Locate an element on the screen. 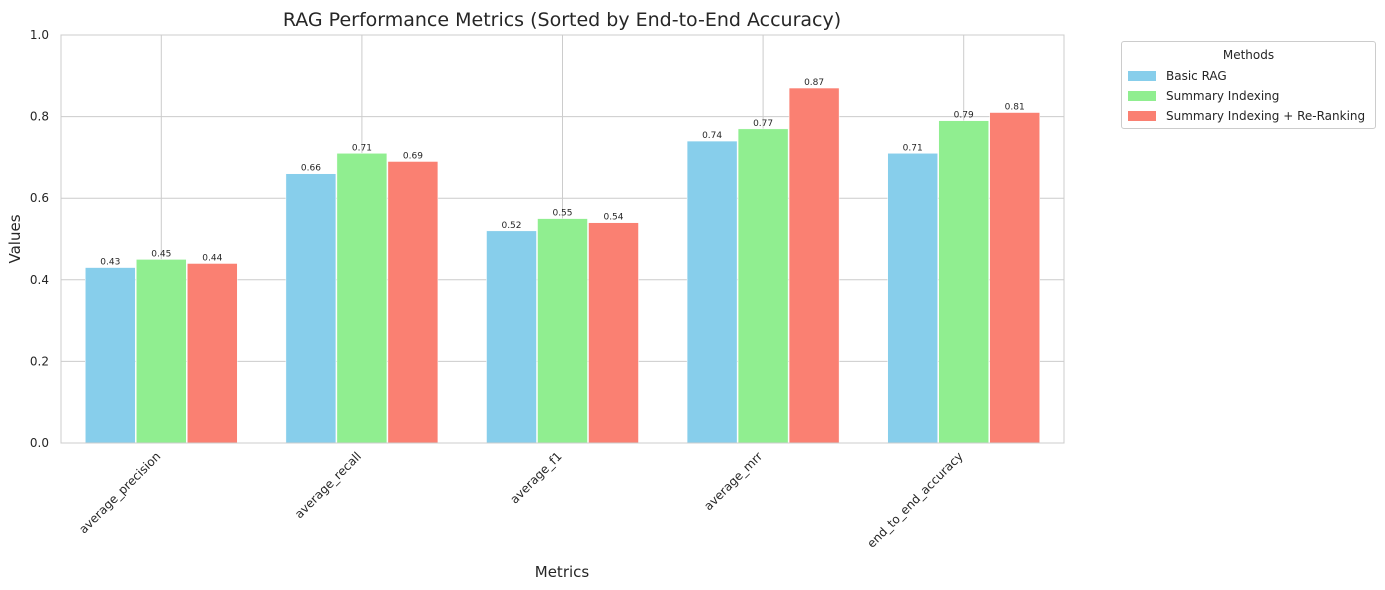 The width and height of the screenshot is (1385, 590). legend-label: Summary Indexing + Re-Ranking is located at coordinates (1266, 116).